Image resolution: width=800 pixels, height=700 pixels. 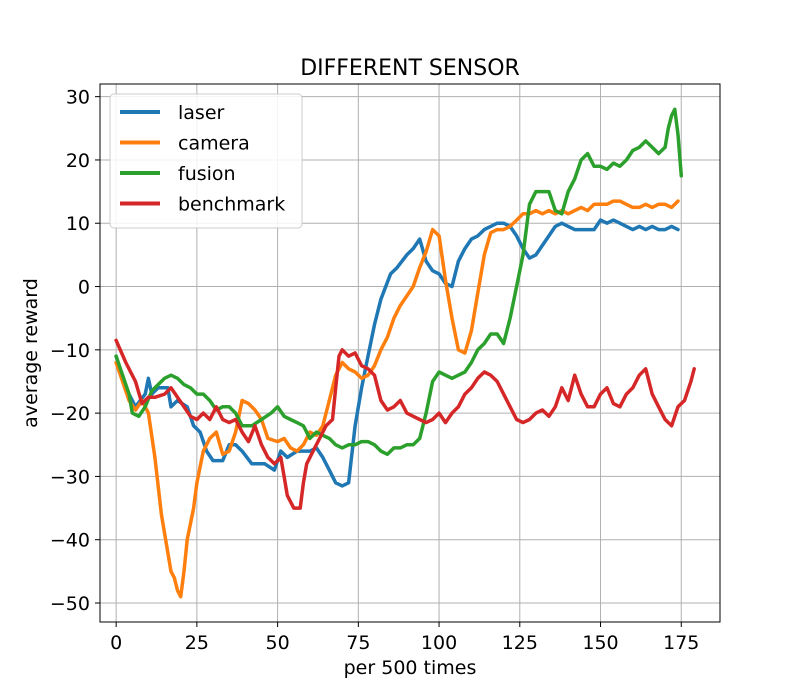 I want to click on x-axis-label: per 500 times, so click(x=410, y=668).